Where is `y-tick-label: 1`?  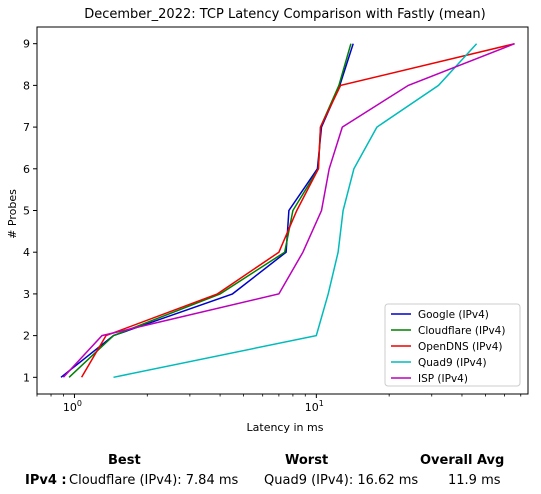 y-tick-label: 1 is located at coordinates (26, 377).